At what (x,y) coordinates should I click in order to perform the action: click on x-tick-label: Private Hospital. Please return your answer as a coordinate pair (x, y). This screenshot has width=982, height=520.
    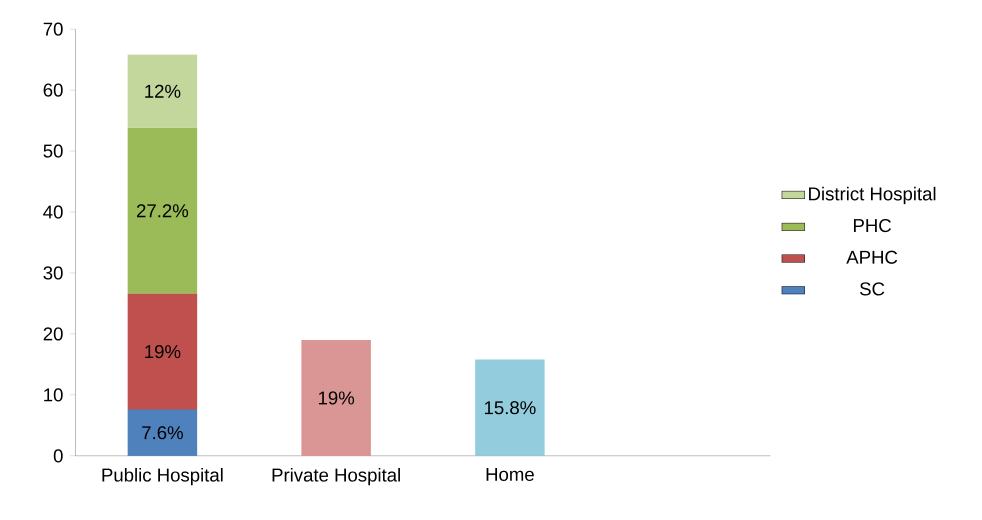
    Looking at the image, I should click on (336, 477).